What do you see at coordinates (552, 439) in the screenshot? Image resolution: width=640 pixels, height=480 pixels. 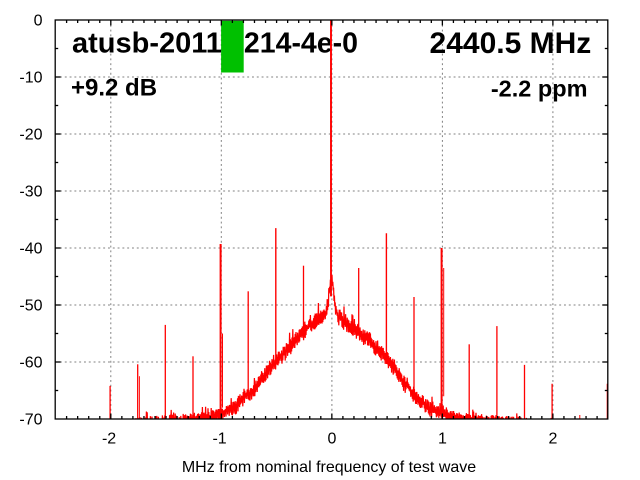 I see `svg-text: 2` at bounding box center [552, 439].